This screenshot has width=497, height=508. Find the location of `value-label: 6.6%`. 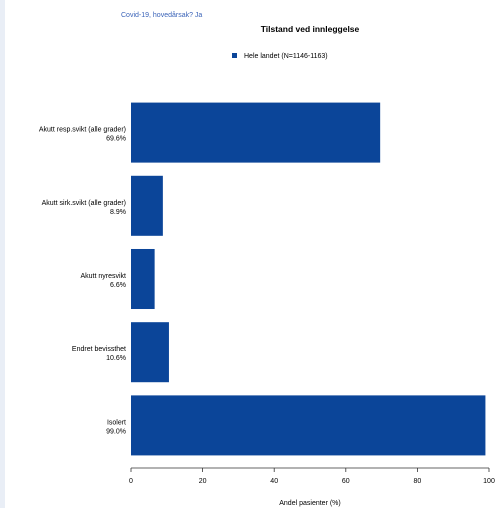

value-label: 6.6% is located at coordinates (118, 285).